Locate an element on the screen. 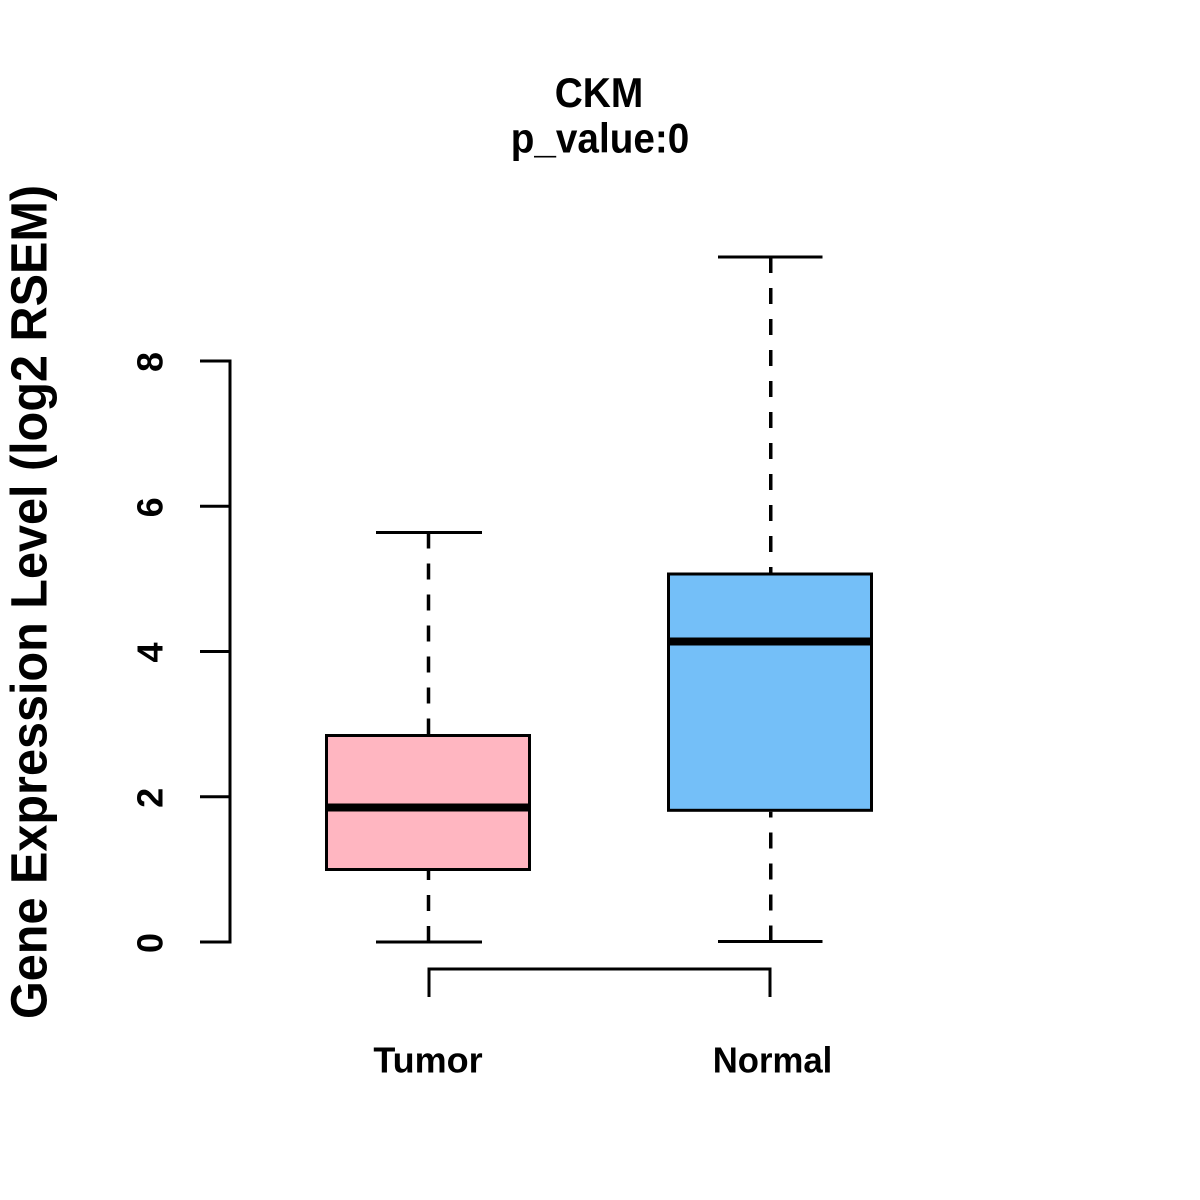 The image size is (1200, 1200). svg-text: Normal is located at coordinates (773, 1060).